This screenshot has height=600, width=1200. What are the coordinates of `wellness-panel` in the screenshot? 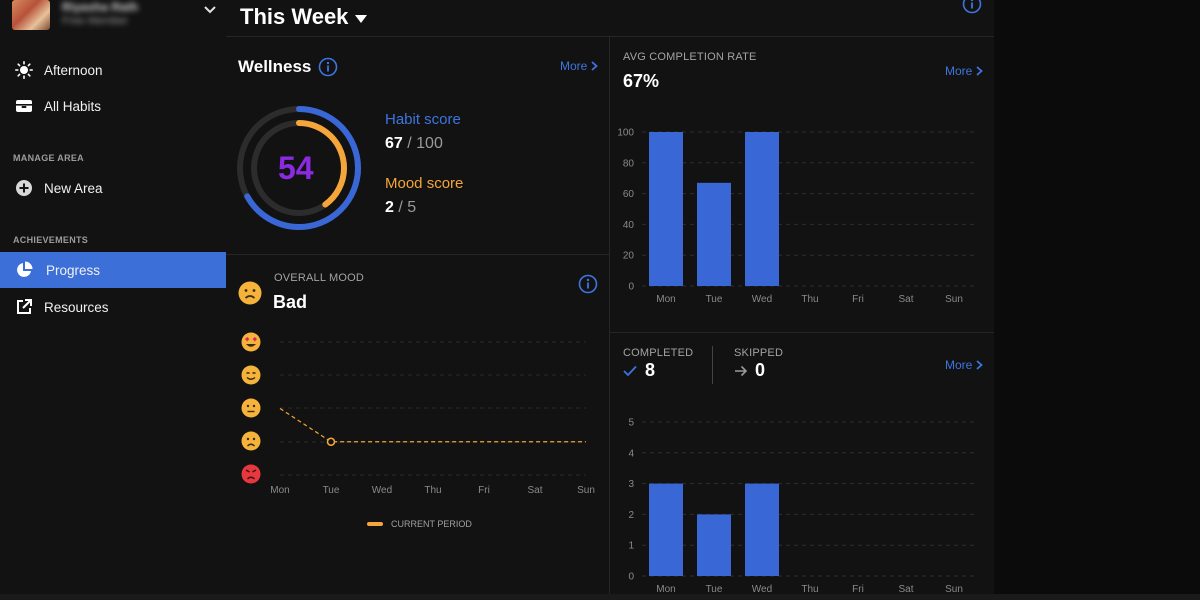 It's located at (418, 146).